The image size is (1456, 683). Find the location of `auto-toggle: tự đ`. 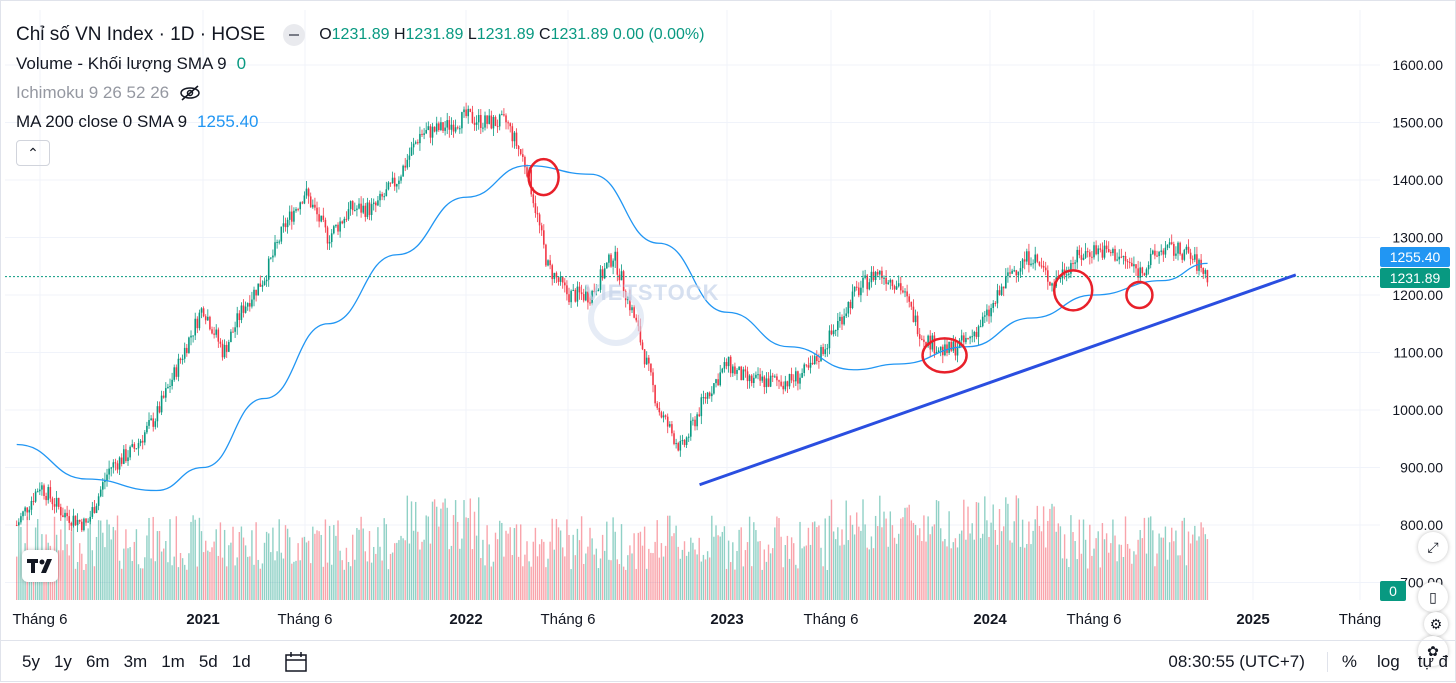

auto-toggle: tự đ is located at coordinates (1432, 661).